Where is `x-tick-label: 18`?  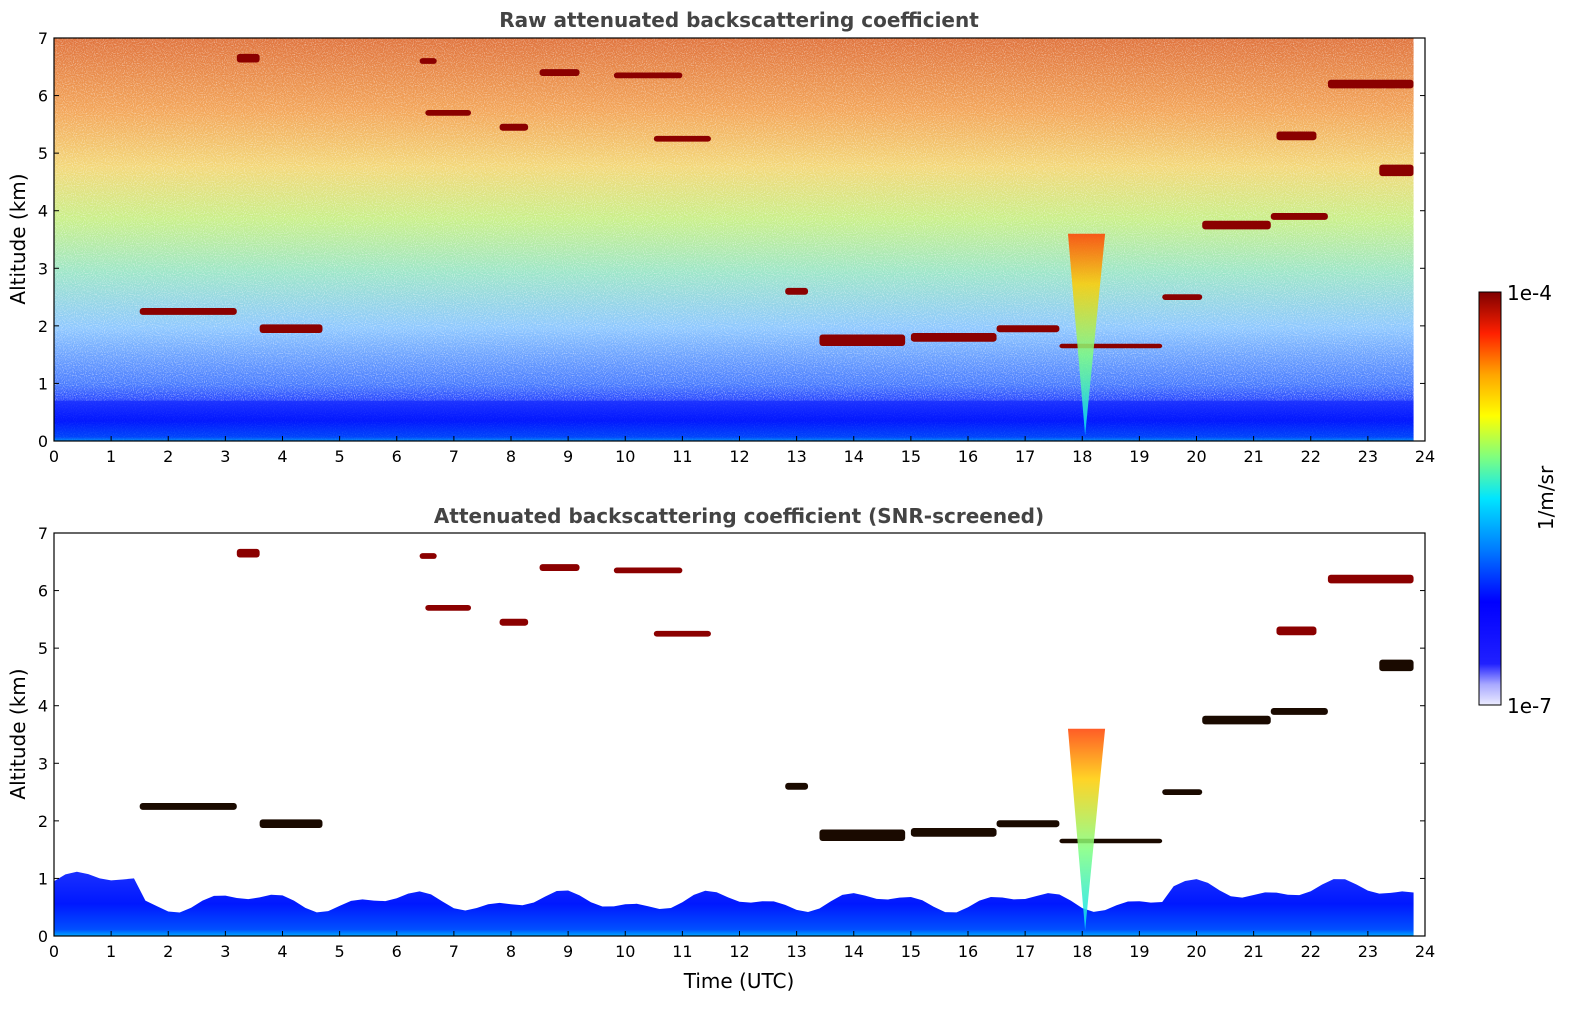
x-tick-label: 18 is located at coordinates (1082, 456).